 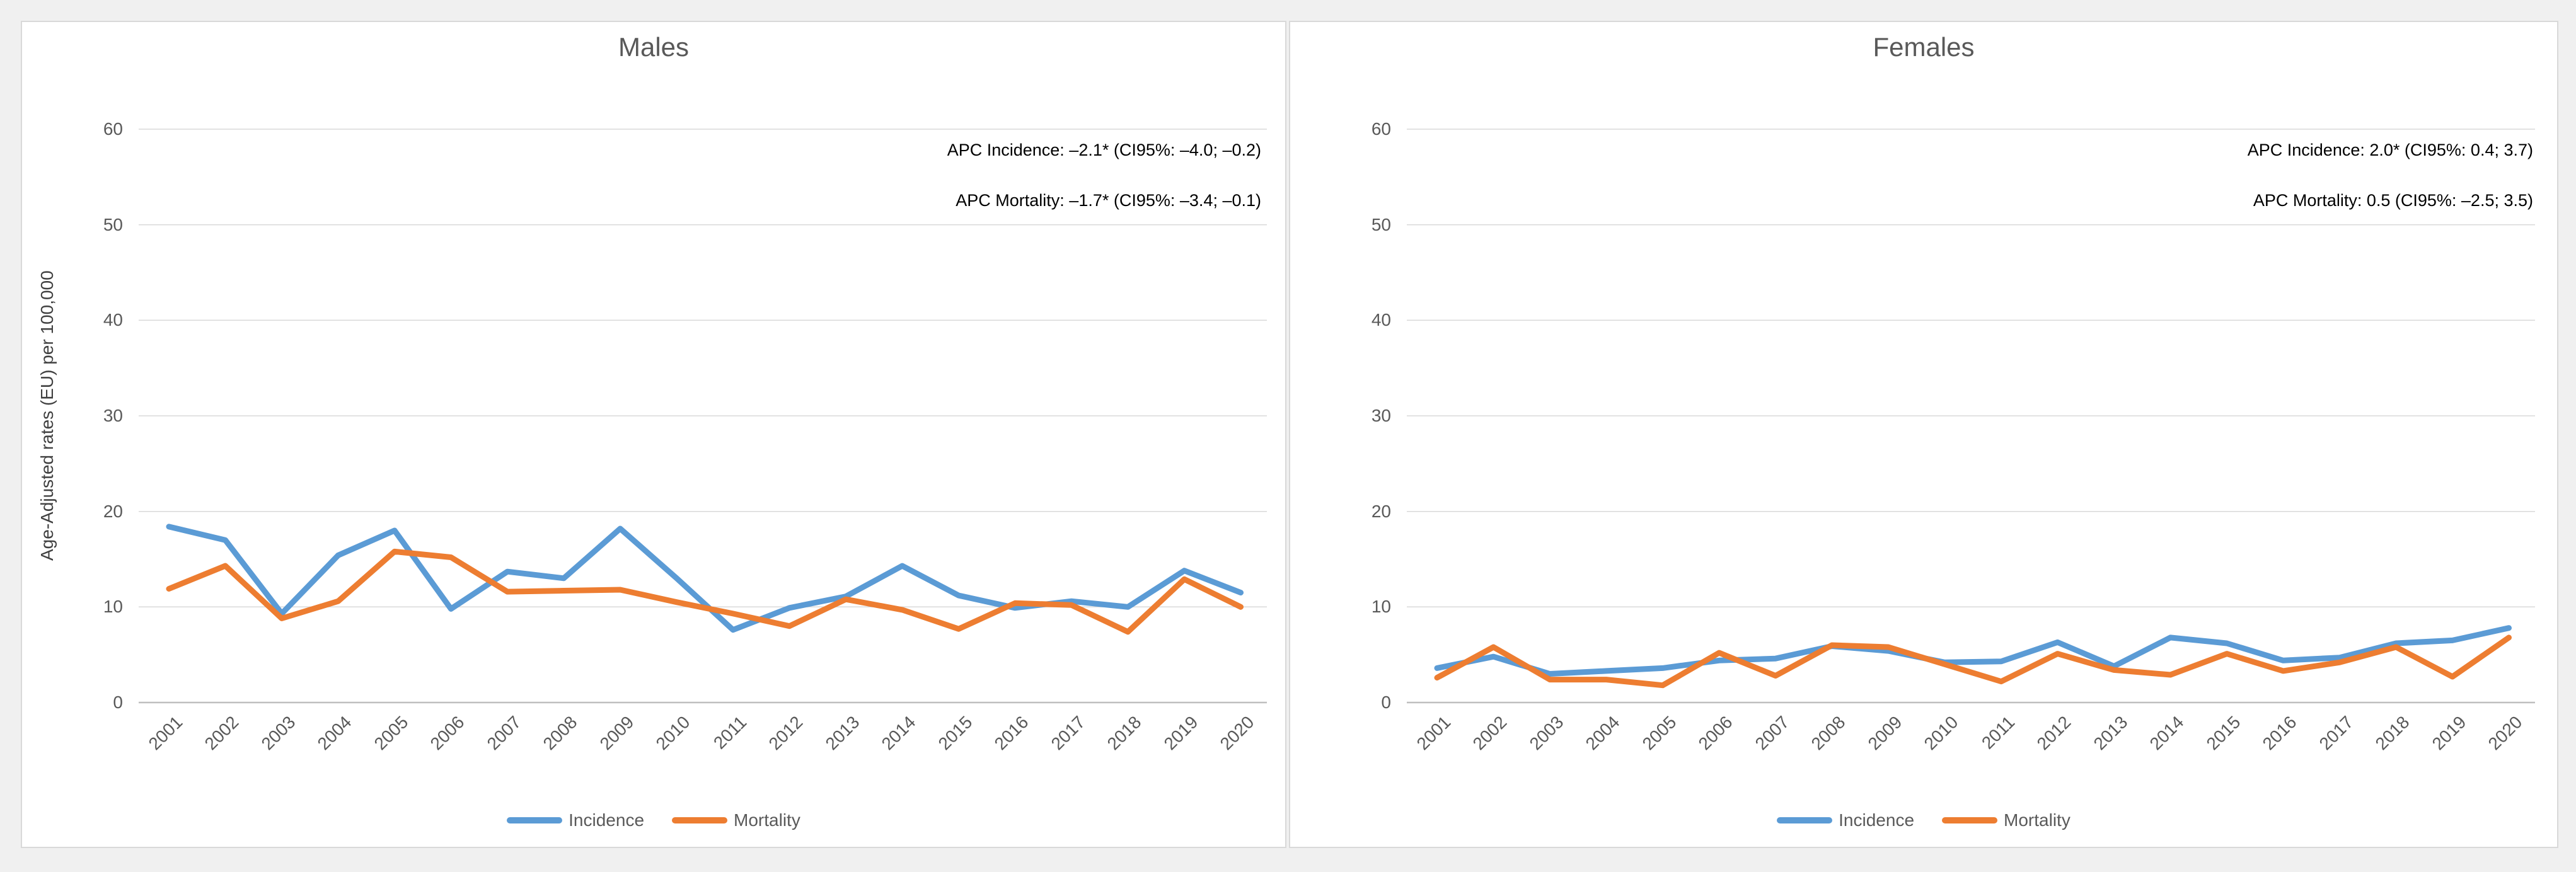 I want to click on females-chart-title: Females, so click(x=1924, y=47).